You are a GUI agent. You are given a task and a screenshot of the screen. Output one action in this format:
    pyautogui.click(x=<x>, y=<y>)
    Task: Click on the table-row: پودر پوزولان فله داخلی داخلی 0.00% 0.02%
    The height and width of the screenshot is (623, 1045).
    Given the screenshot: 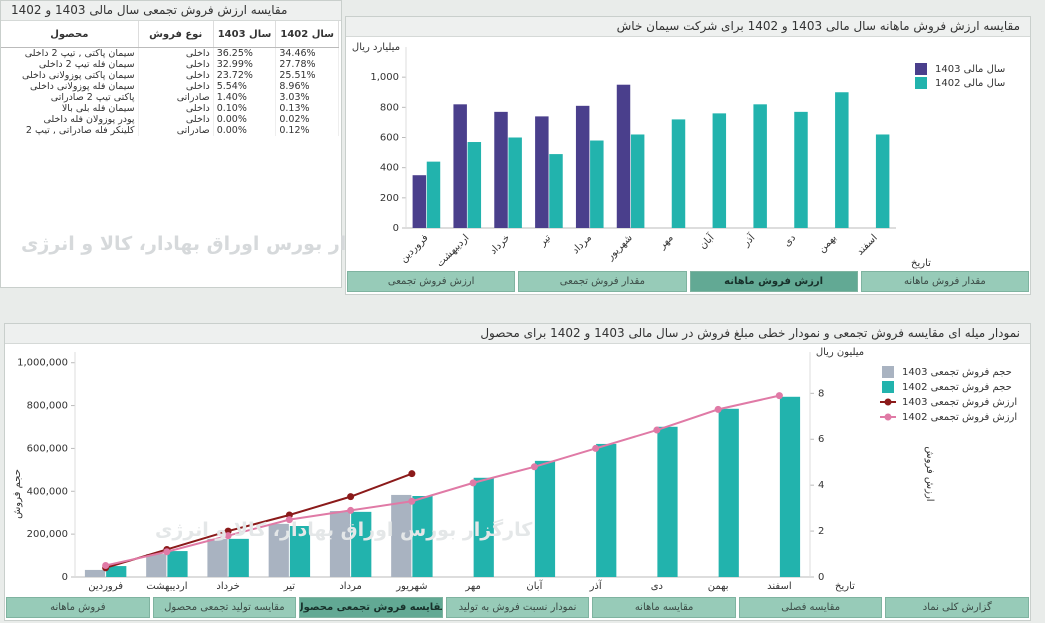 What is the action you would take?
    pyautogui.click(x=170, y=119)
    